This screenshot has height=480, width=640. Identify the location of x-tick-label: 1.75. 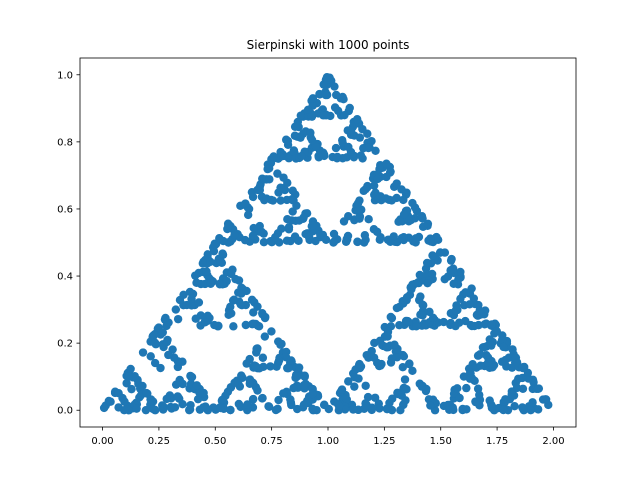
(497, 441).